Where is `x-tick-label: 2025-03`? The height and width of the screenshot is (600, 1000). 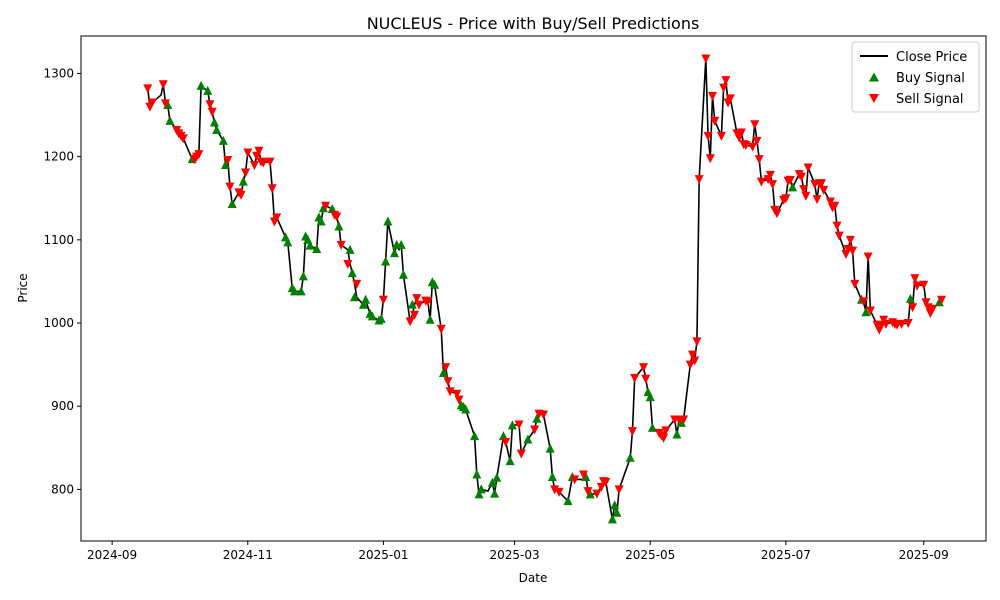 x-tick-label: 2025-03 is located at coordinates (515, 555).